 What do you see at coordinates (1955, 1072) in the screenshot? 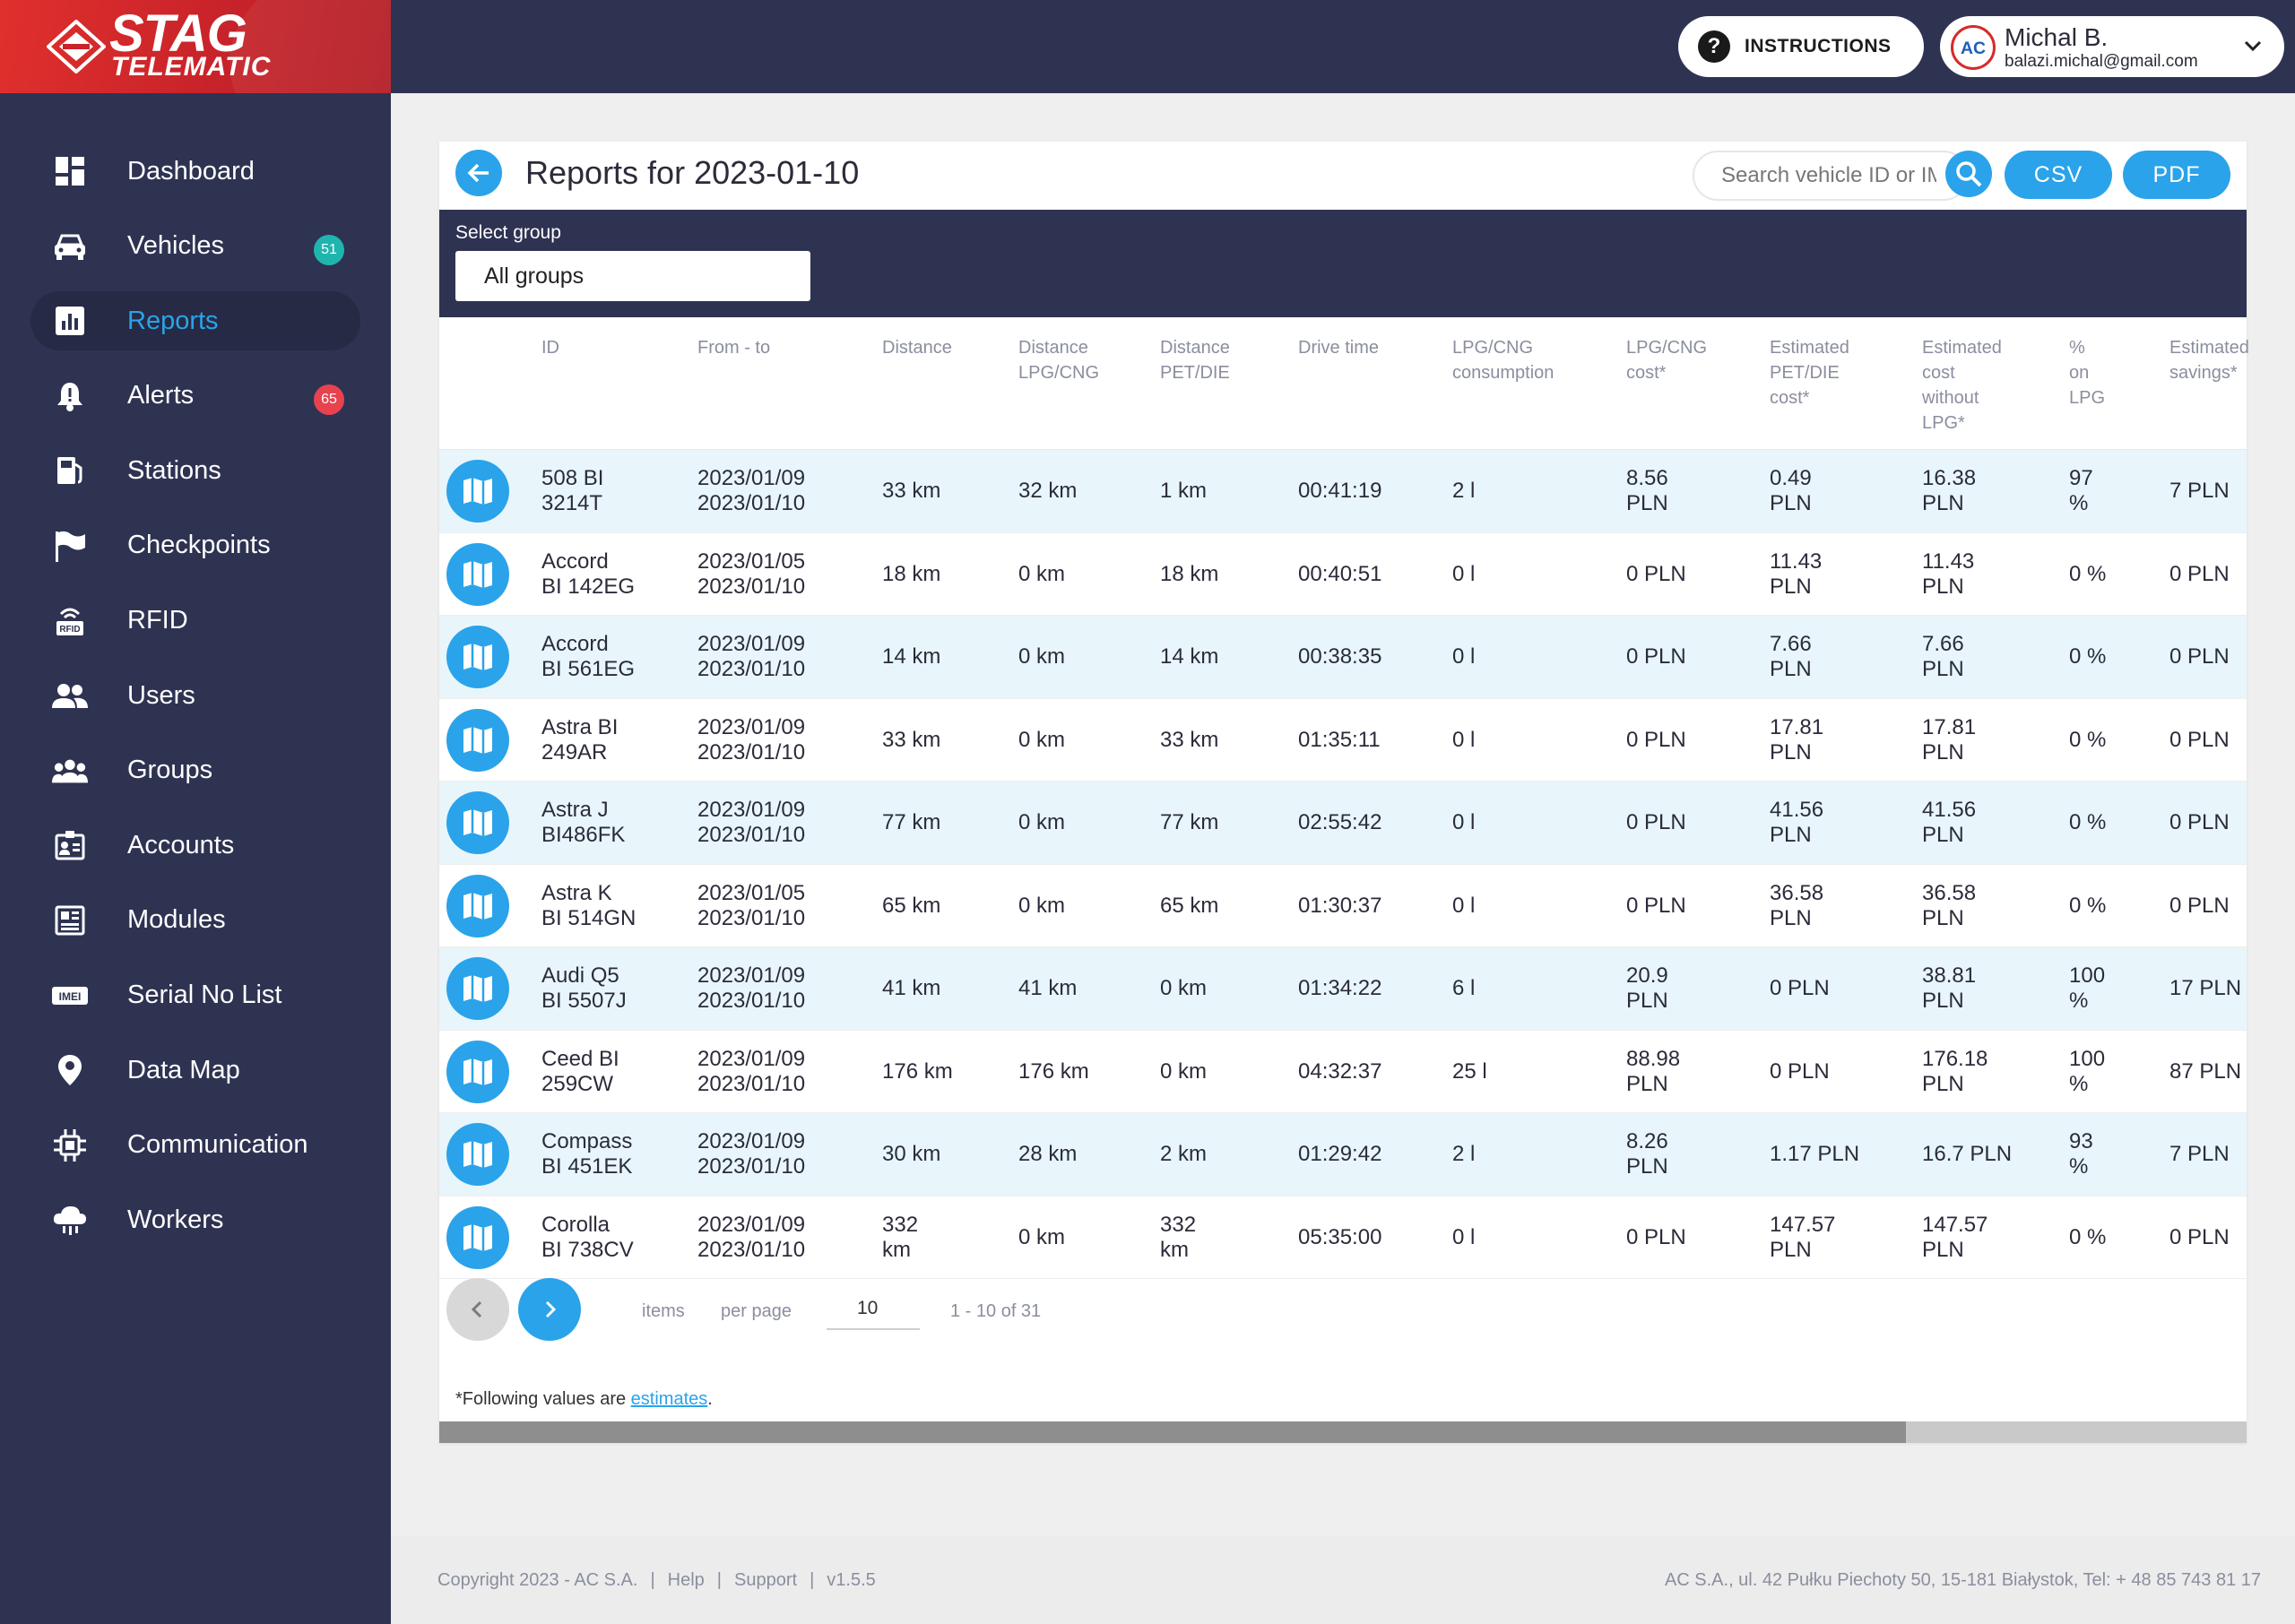
I see `cell-cost-without-lpg: 176.18 PLN` at bounding box center [1955, 1072].